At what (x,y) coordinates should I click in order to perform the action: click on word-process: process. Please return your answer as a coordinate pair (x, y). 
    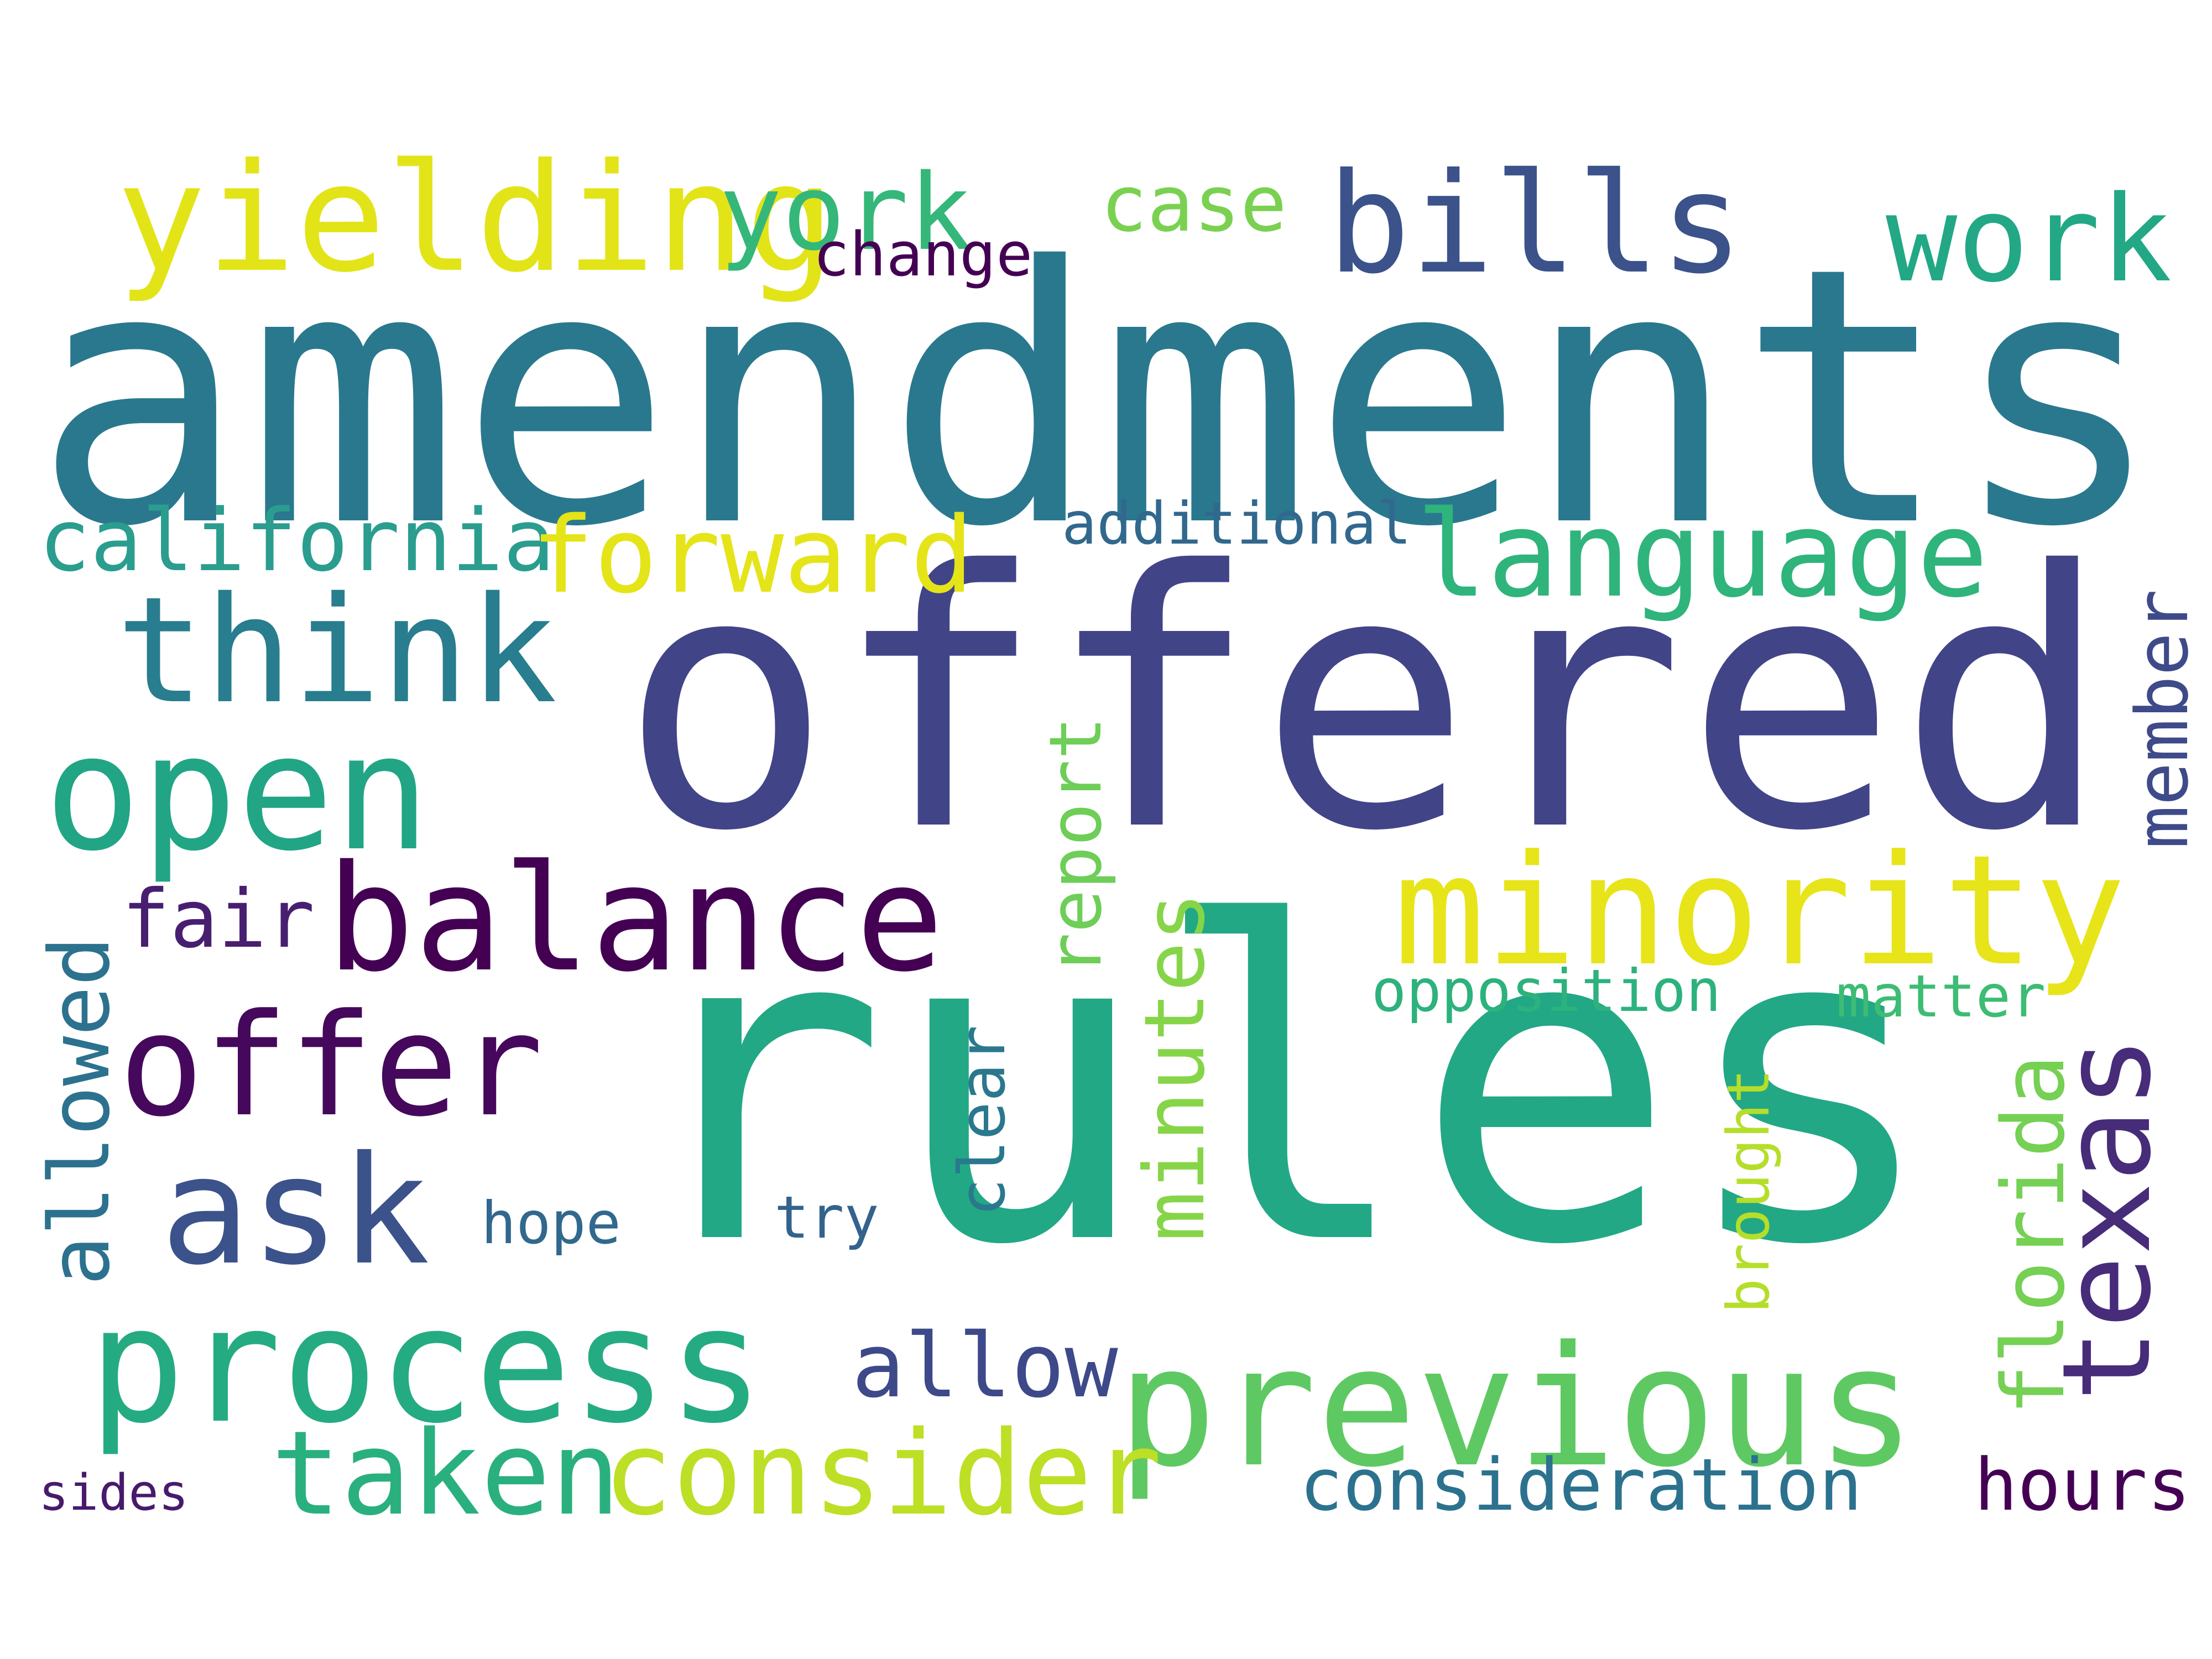
    Looking at the image, I should click on (427, 1365).